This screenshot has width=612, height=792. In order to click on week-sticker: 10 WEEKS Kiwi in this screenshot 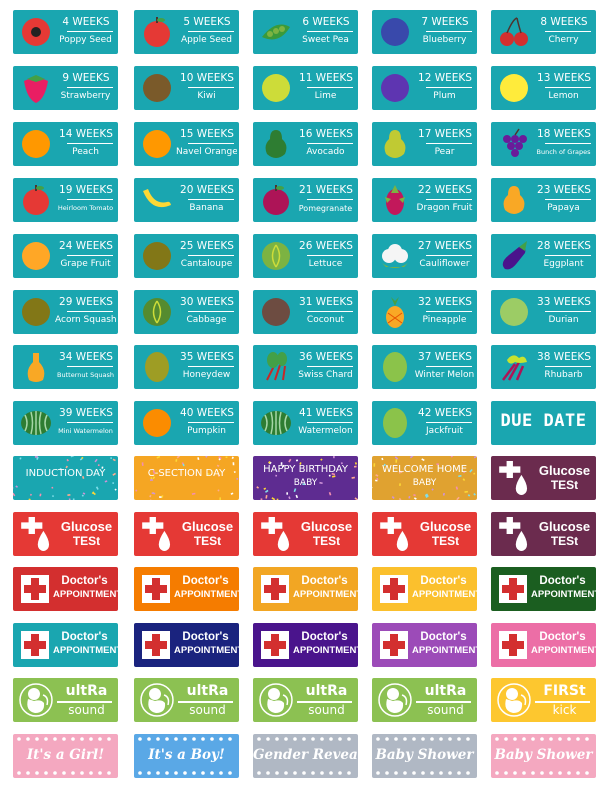, I will do `click(186, 88)`.